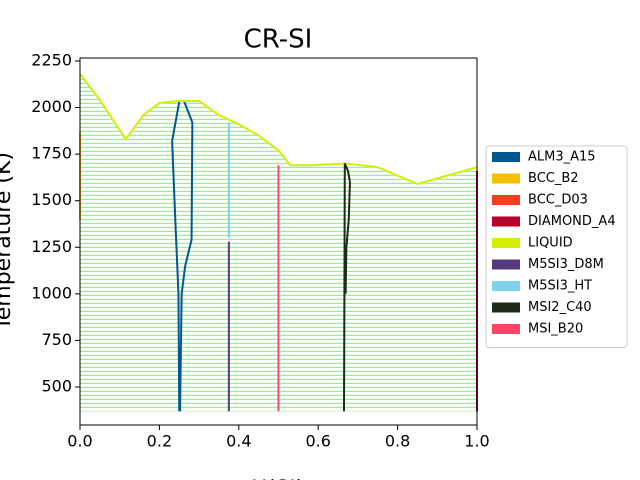 The height and width of the screenshot is (480, 640). What do you see at coordinates (51, 292) in the screenshot?
I see `y-tick-label: 1000` at bounding box center [51, 292].